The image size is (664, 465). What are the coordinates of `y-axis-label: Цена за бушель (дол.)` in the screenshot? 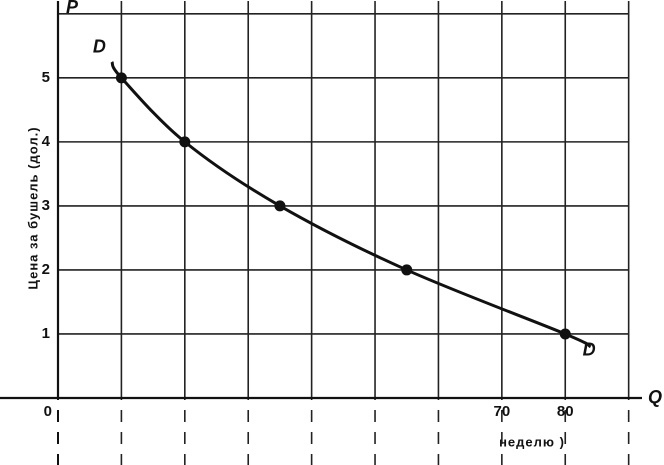 It's located at (32, 207).